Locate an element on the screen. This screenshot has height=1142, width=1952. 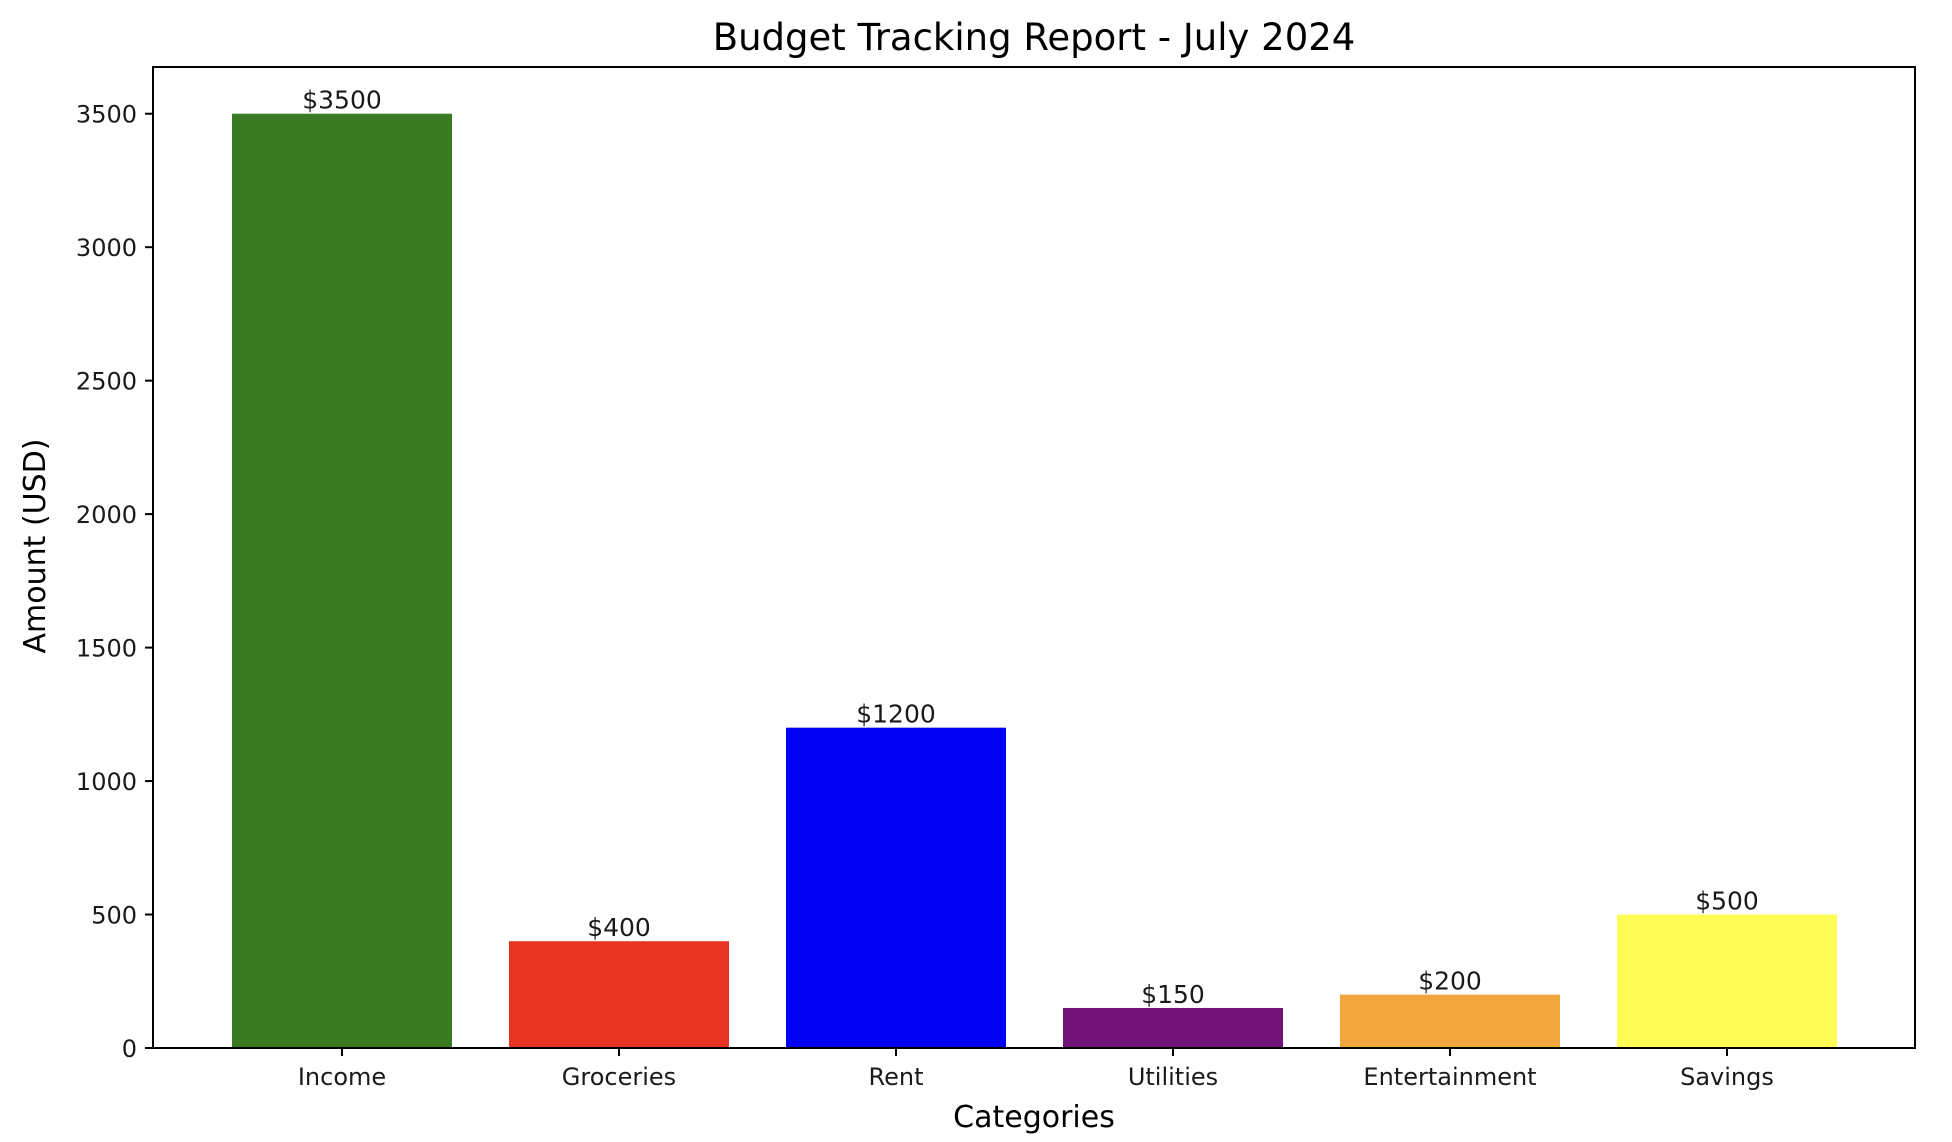
bar-savings is located at coordinates (1727, 981).